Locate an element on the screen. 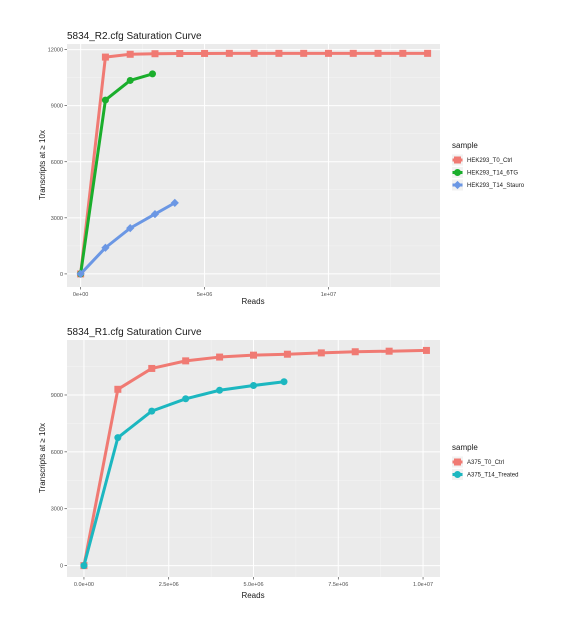 The height and width of the screenshot is (631, 571). x-tick-label: 5e+06 is located at coordinates (204, 295).